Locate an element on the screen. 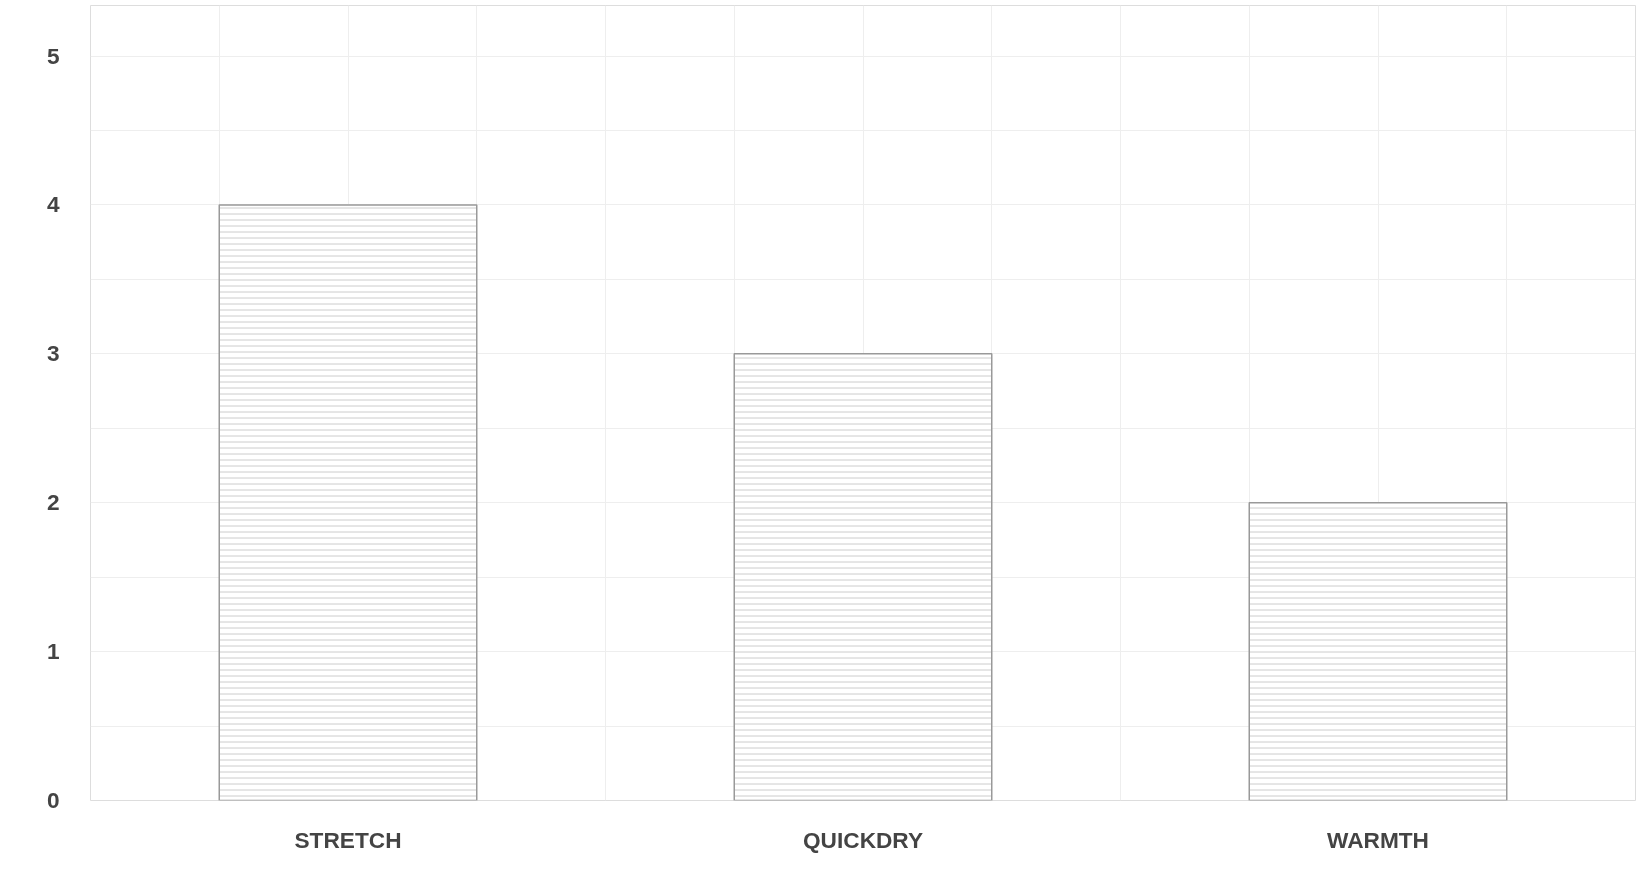 Image resolution: width=1652 pixels, height=874 pixels. y-tick-label: 4 is located at coordinates (53, 204).